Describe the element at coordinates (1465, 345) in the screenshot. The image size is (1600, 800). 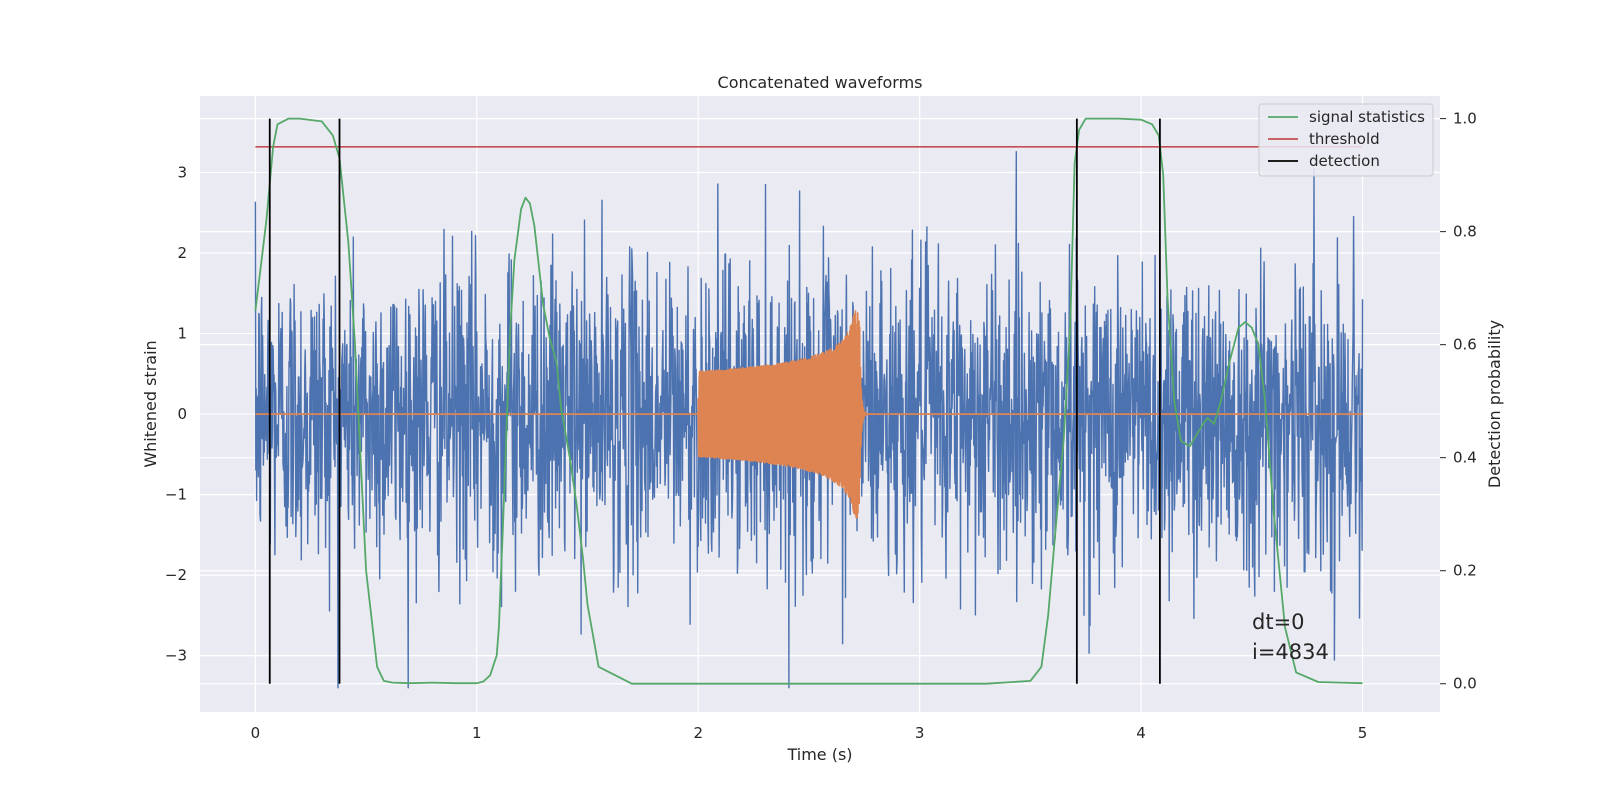
I see `y-right-tick-label: 0.6` at that location.